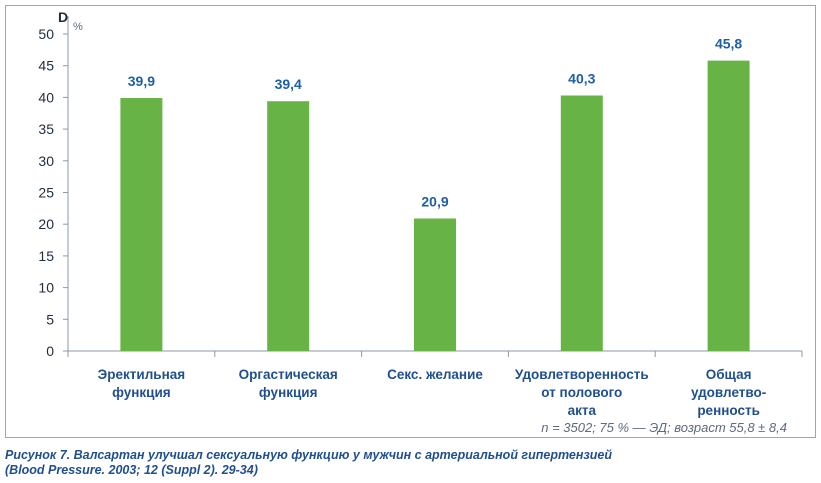 This screenshot has width=821, height=483. Describe the element at coordinates (50, 319) in the screenshot. I see `y-tick-label: 5` at that location.